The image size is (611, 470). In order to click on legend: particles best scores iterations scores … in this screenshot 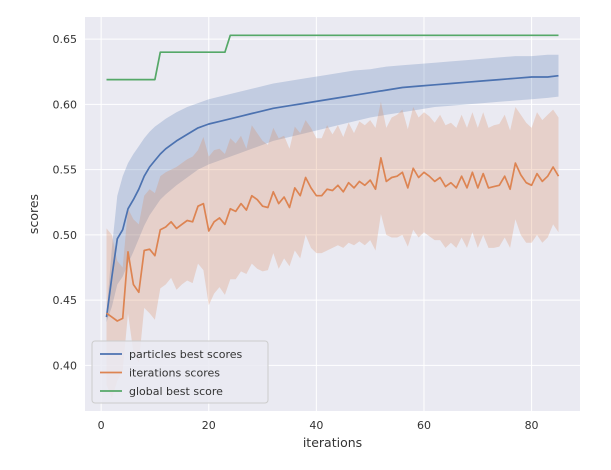, I will do `click(180, 372)`.